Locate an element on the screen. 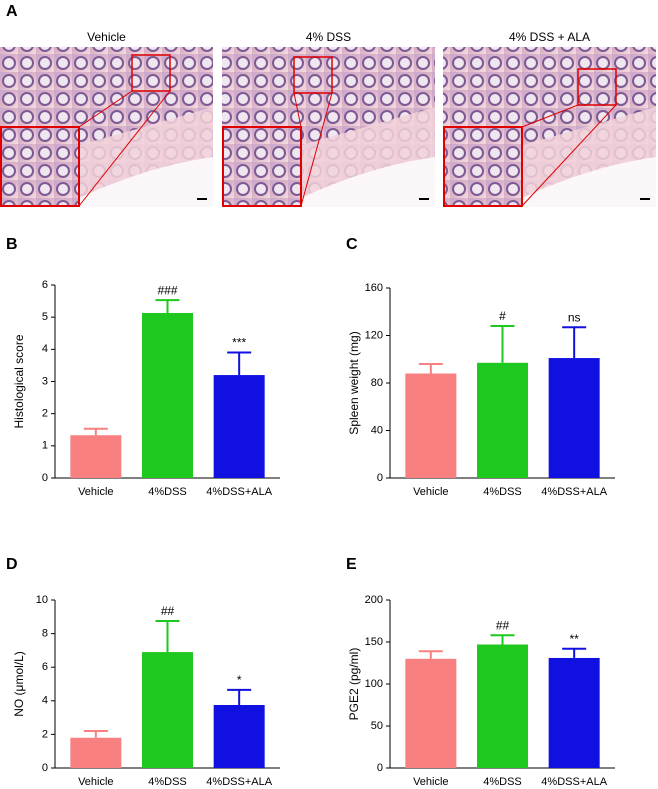 The width and height of the screenshot is (658, 789). y-axis-label: Histological score is located at coordinates (19, 381).